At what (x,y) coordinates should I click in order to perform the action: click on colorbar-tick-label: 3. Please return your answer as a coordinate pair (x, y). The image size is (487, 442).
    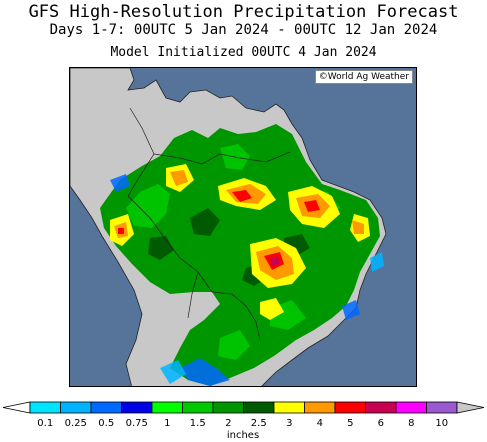
    Looking at the image, I should click on (289, 423).